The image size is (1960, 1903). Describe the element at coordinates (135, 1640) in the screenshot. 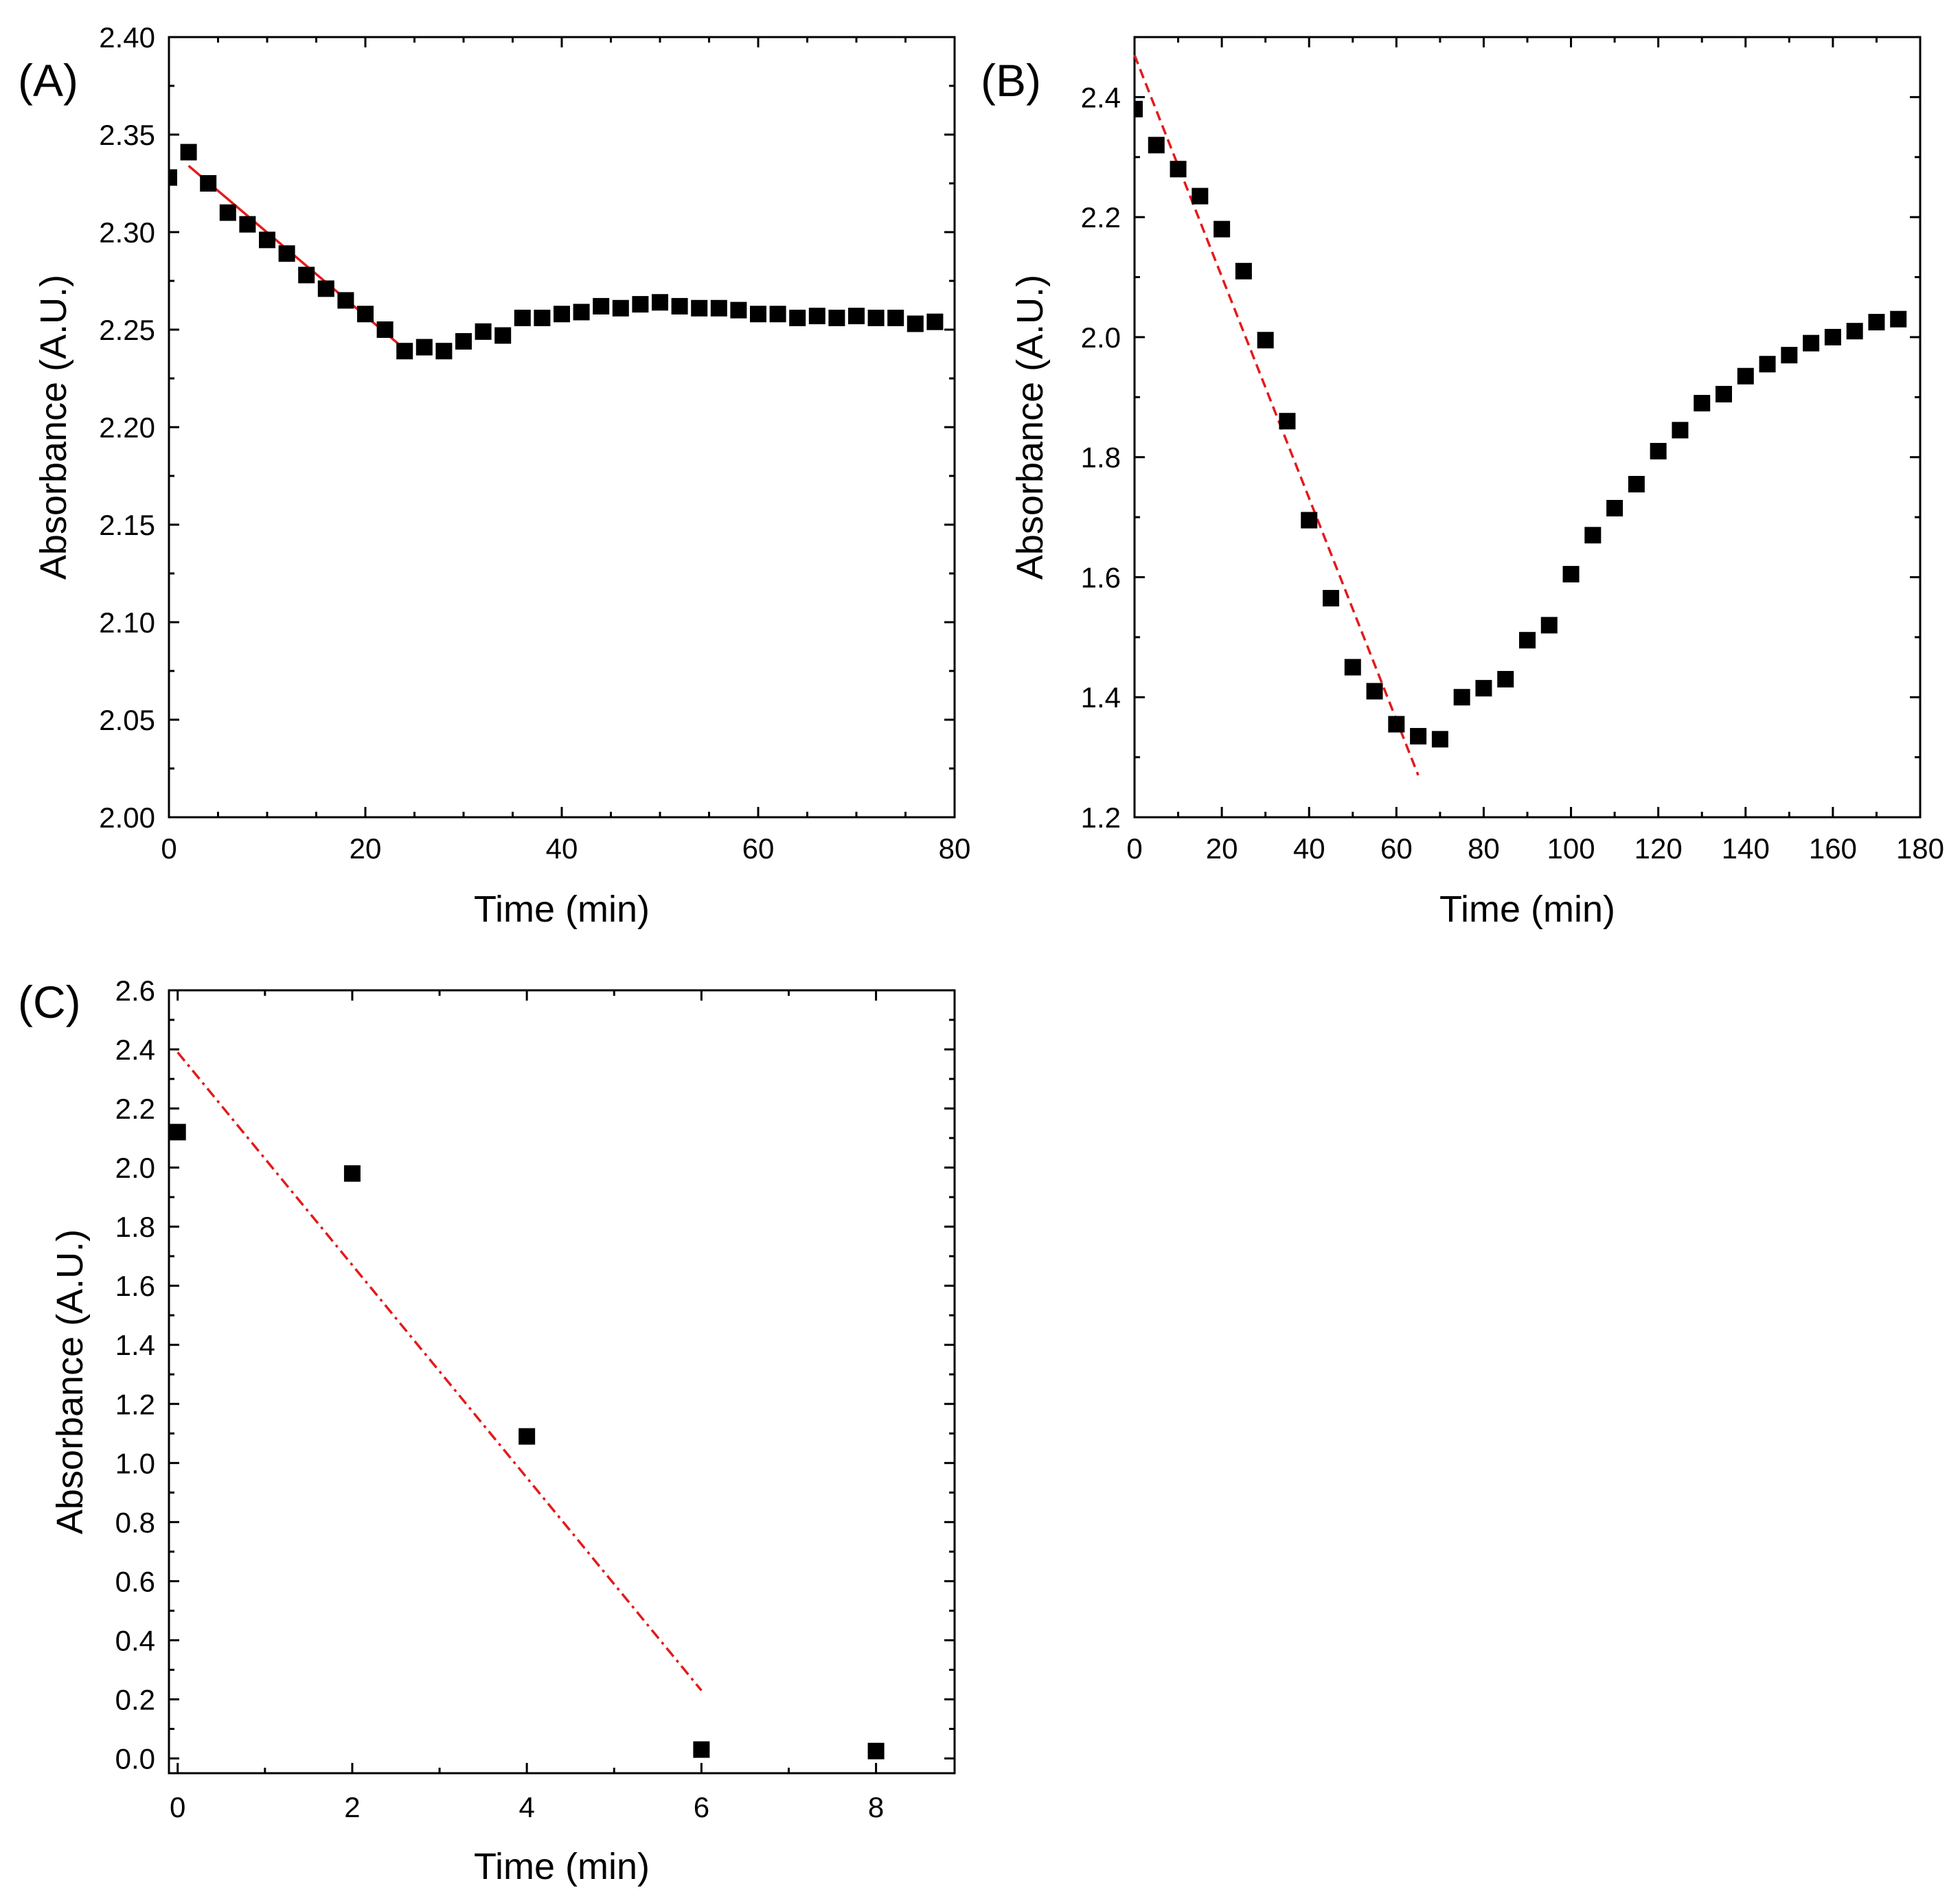

I see `y-tick-label: 0.4` at that location.